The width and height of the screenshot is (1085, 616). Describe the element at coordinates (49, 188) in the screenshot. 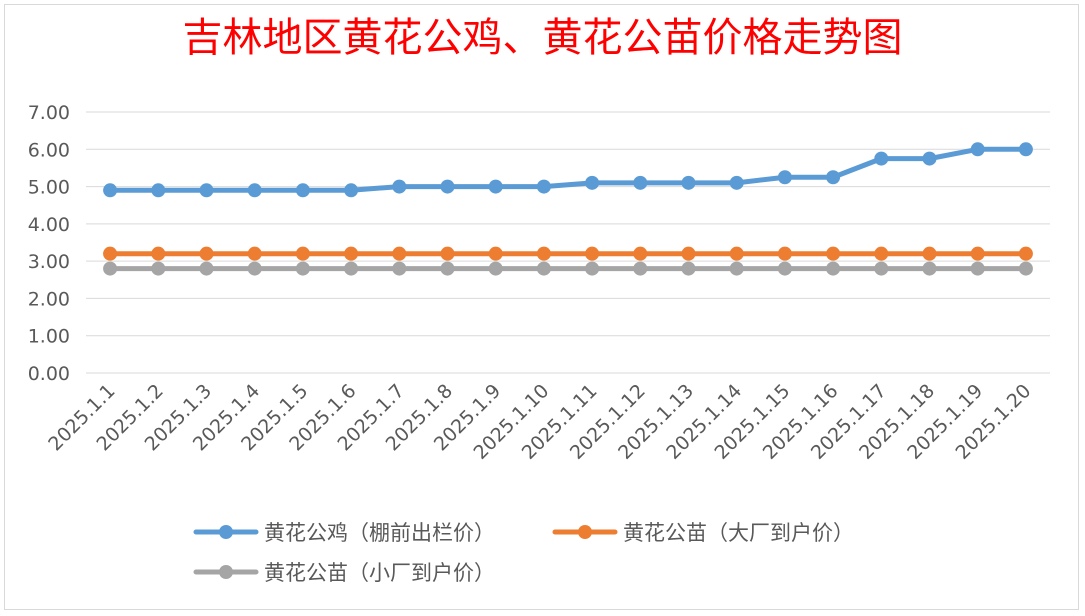

I see `y-tick-label: 5.00` at that location.